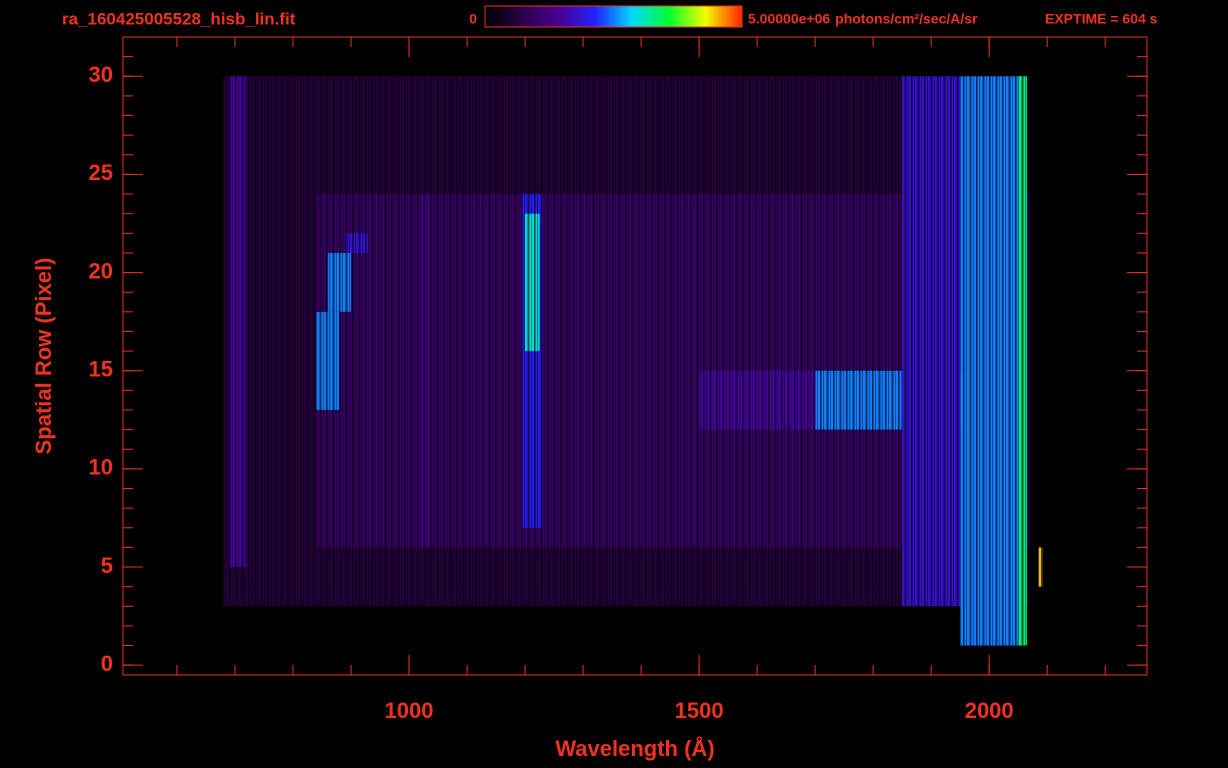 Image resolution: width=1228 pixels, height=768 pixels. Describe the element at coordinates (906, 19) in the screenshot. I see `colorbar-units: photons/cm²/sec/A/sr` at that location.